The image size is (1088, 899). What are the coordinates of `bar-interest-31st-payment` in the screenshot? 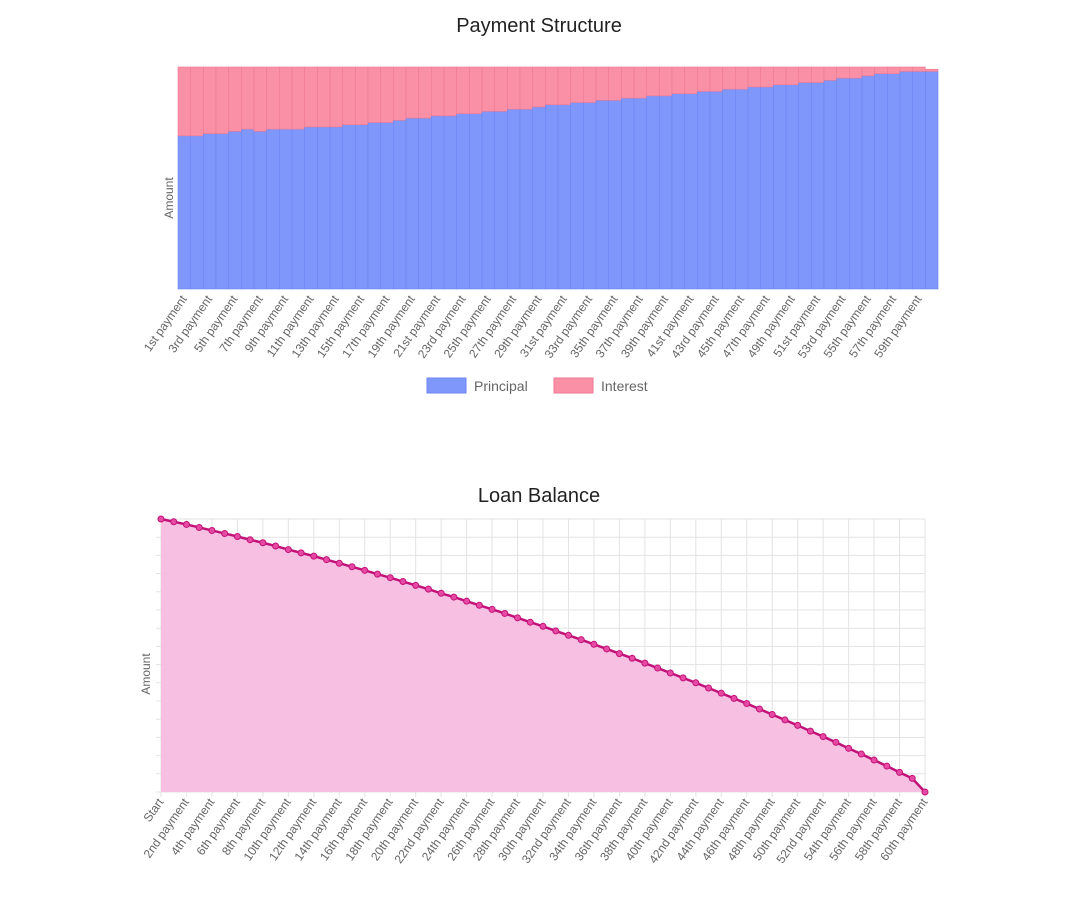 It's located at (564, 86).